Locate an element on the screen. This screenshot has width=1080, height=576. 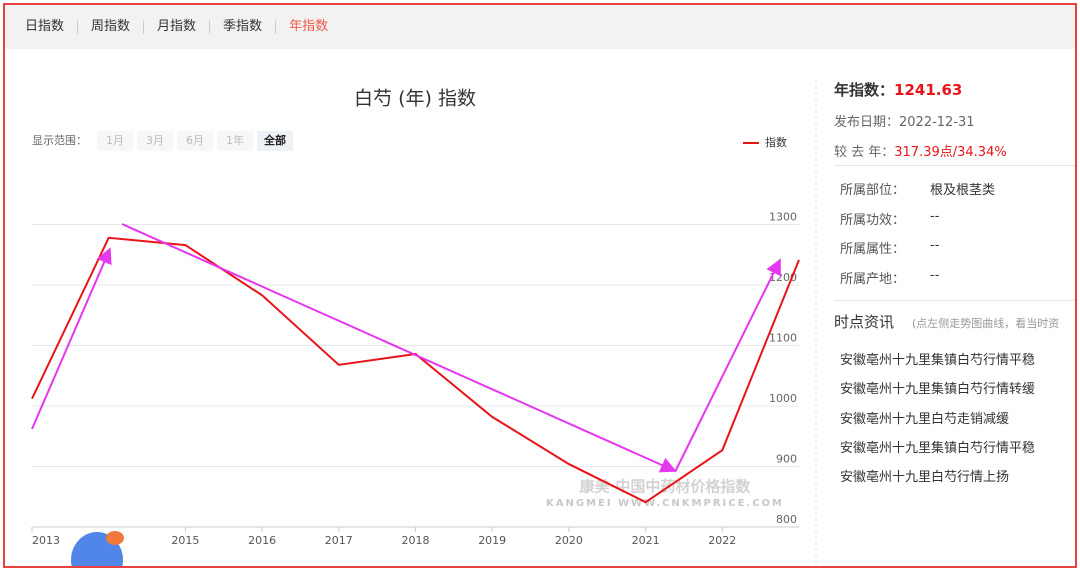
range-button-label: 3月 is located at coordinates (155, 140).